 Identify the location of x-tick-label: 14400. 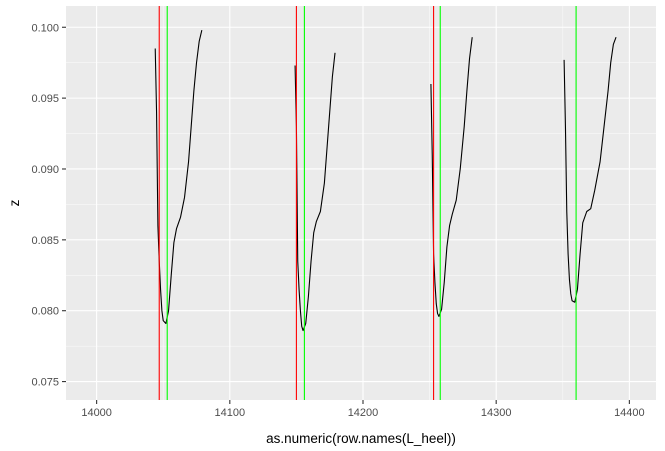
(629, 413).